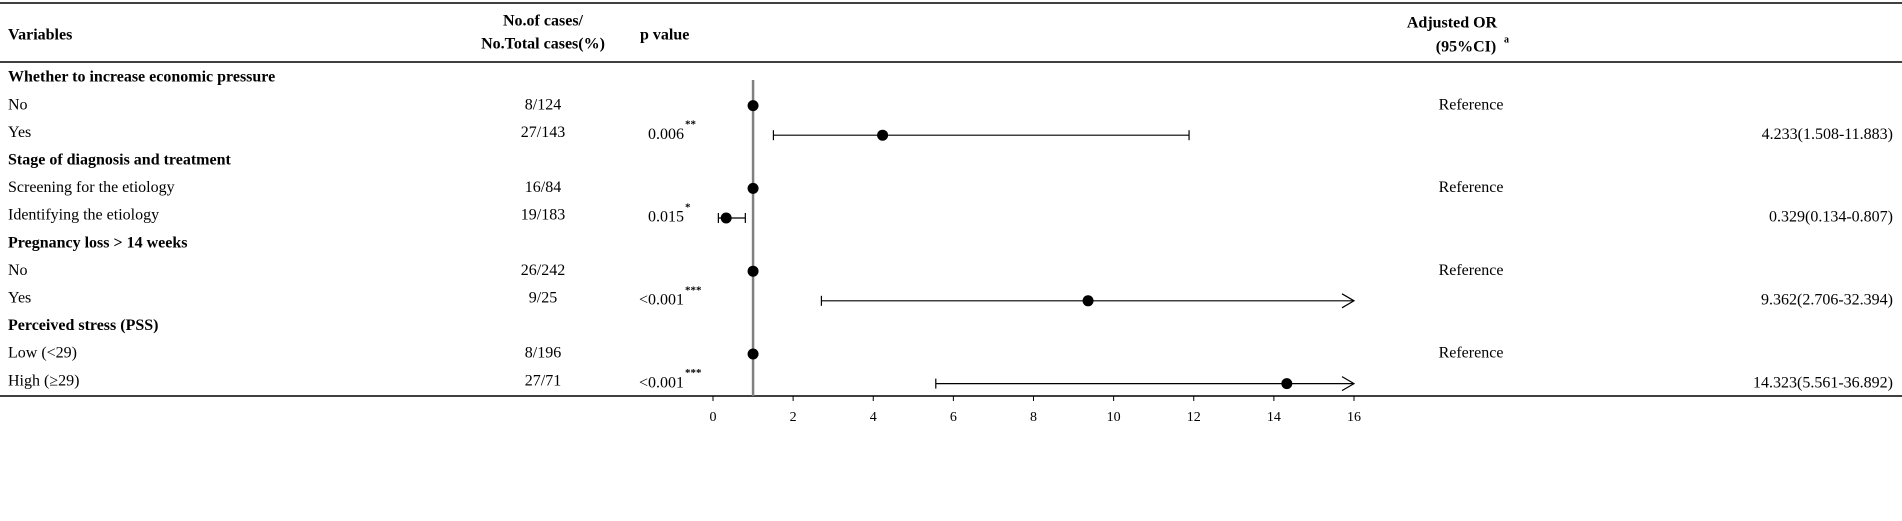 The image size is (1902, 521). What do you see at coordinates (688, 208) in the screenshot?
I see `p-significance: *` at bounding box center [688, 208].